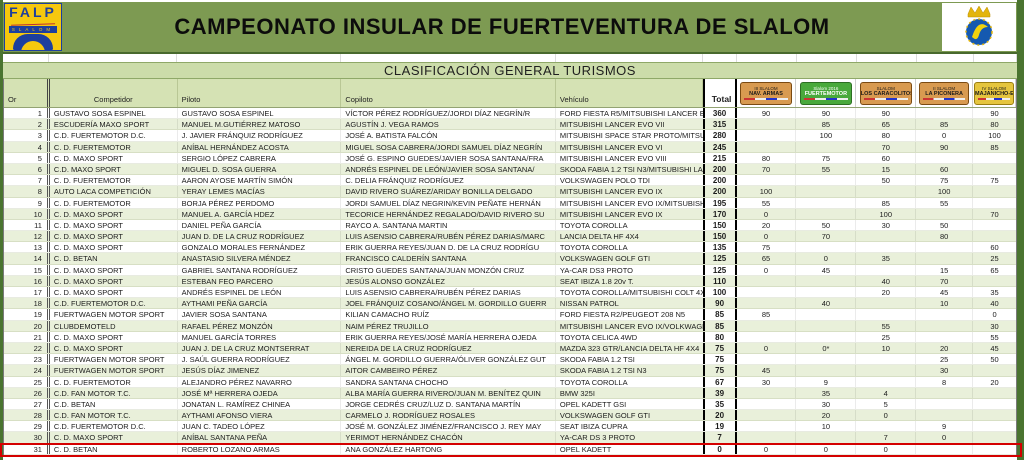  What do you see at coordinates (27, 236) in the screenshot?
I see `cell-position: 12` at bounding box center [27, 236].